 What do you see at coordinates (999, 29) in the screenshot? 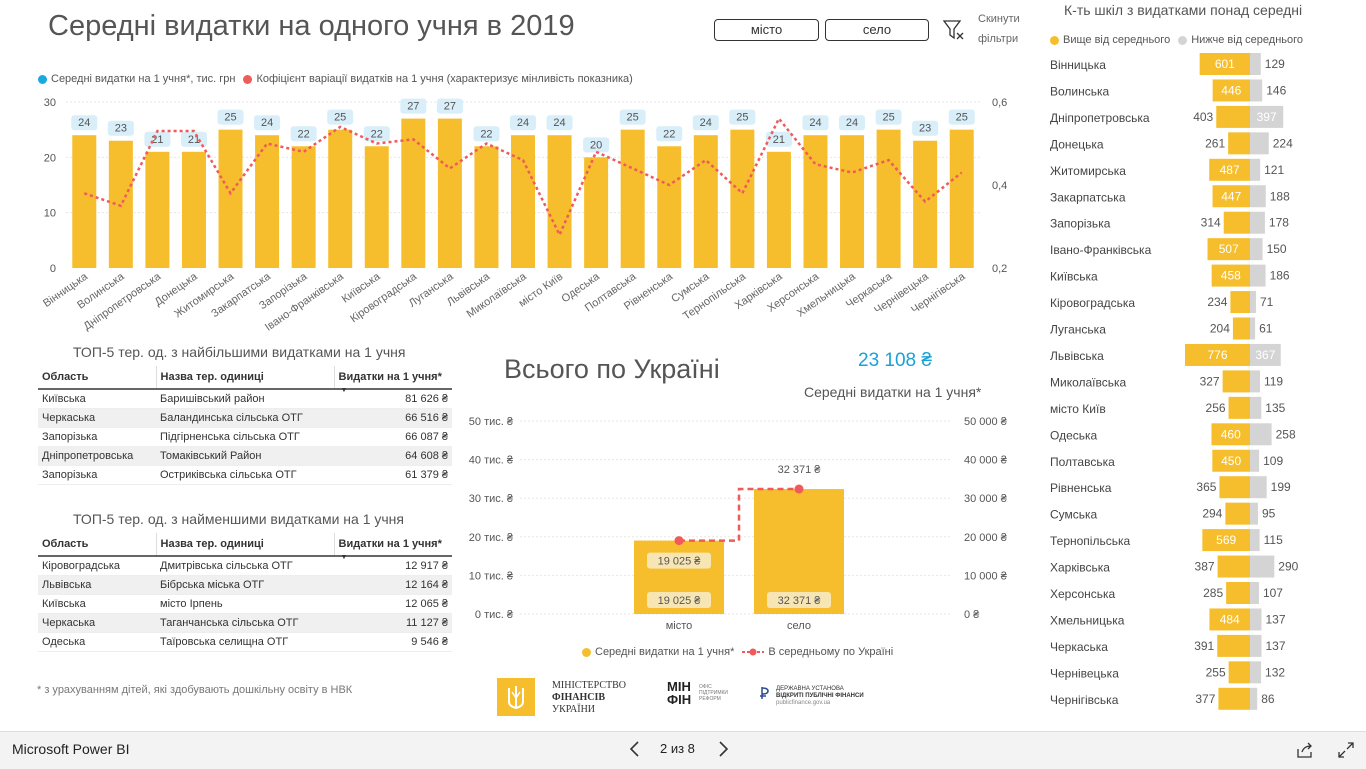
I see `reset-filters-label: Скинути фільтри` at bounding box center [999, 29].